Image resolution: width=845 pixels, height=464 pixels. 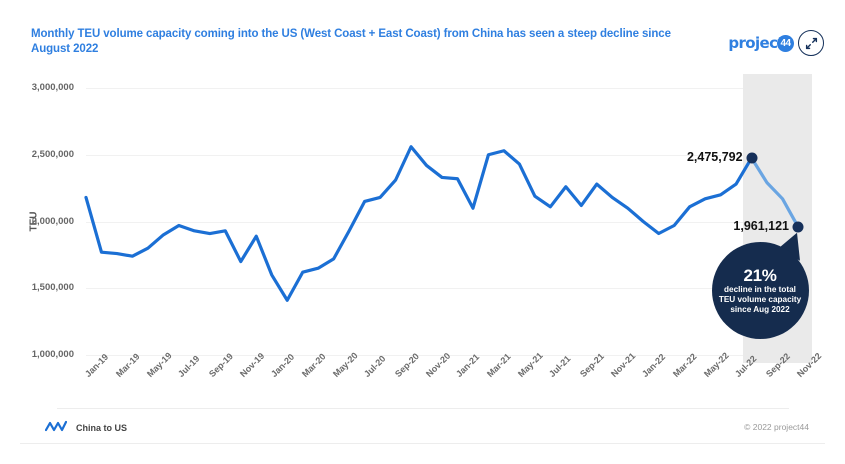 I want to click on footer-divider-bottom, so click(x=422, y=443).